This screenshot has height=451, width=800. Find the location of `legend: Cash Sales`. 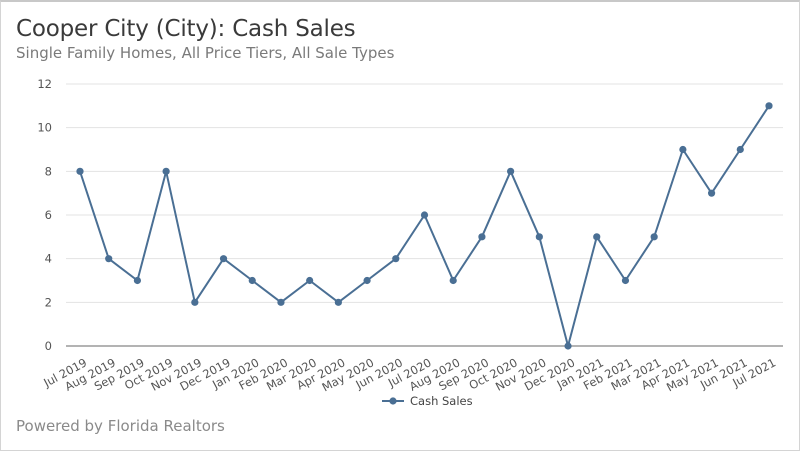

legend: Cash Sales is located at coordinates (427, 401).